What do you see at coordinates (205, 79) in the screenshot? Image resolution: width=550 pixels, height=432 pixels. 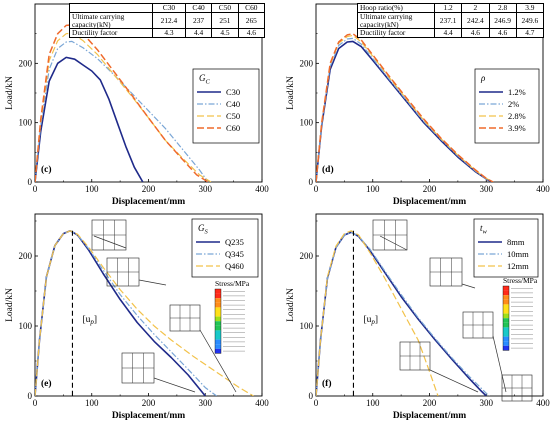 I see `legend-title: GC` at bounding box center [205, 79].